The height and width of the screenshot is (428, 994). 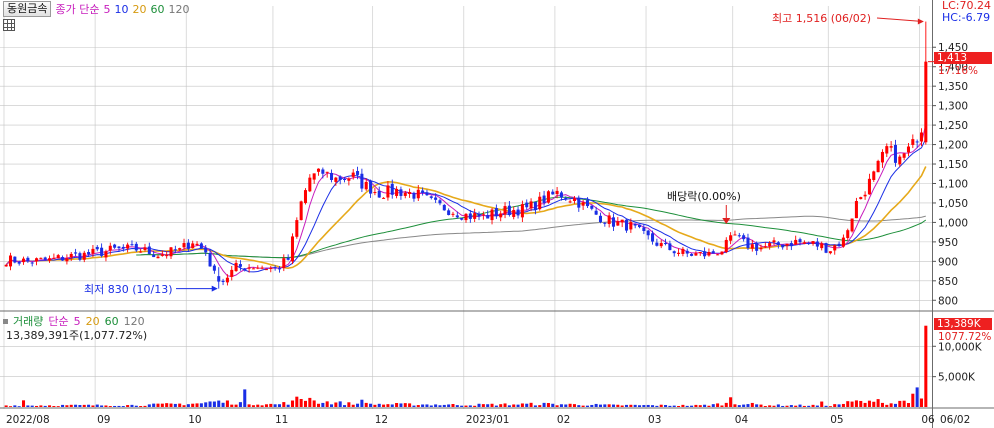 What do you see at coordinates (139, 9) in the screenshot?
I see `ma20-label: 20` at bounding box center [139, 9].